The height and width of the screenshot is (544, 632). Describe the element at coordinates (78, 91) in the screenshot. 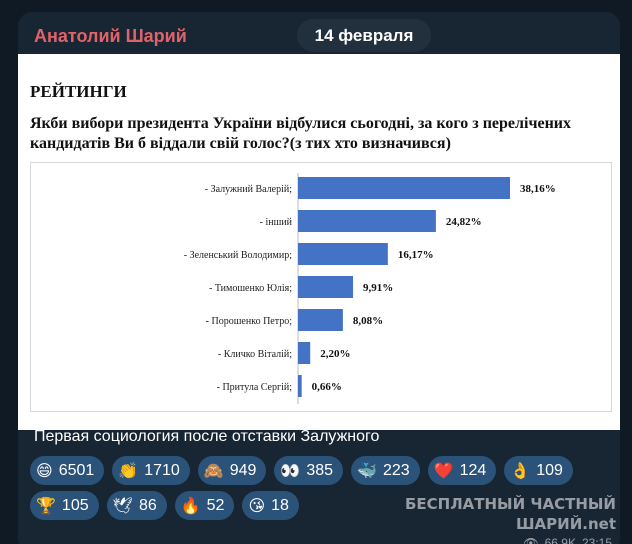

I see `image-heading: РЕЙТИНГИ` at that location.